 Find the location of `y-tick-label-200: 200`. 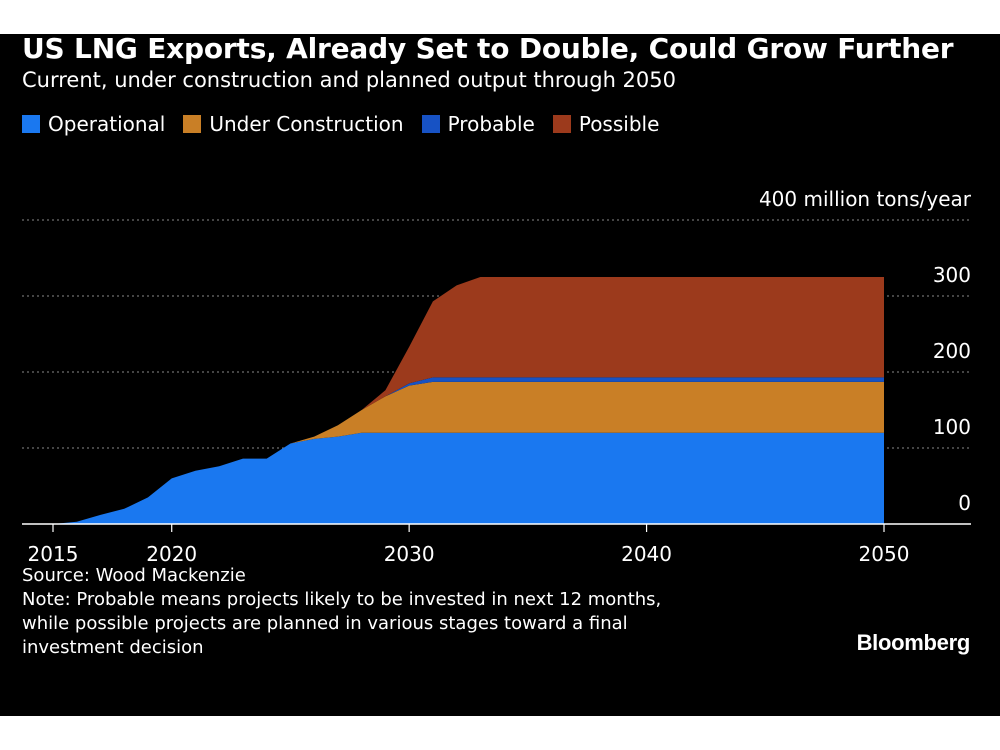

y-tick-label-200: 200 is located at coordinates (952, 351).